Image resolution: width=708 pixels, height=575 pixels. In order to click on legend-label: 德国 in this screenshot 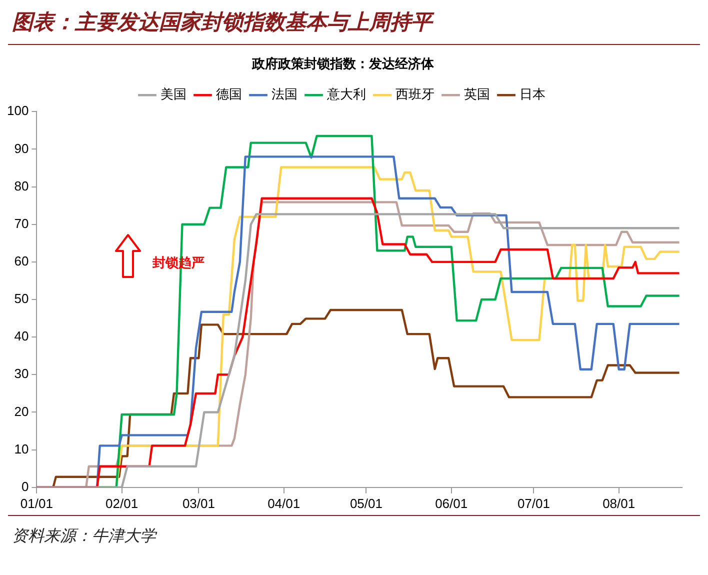, I will do `click(229, 94)`.